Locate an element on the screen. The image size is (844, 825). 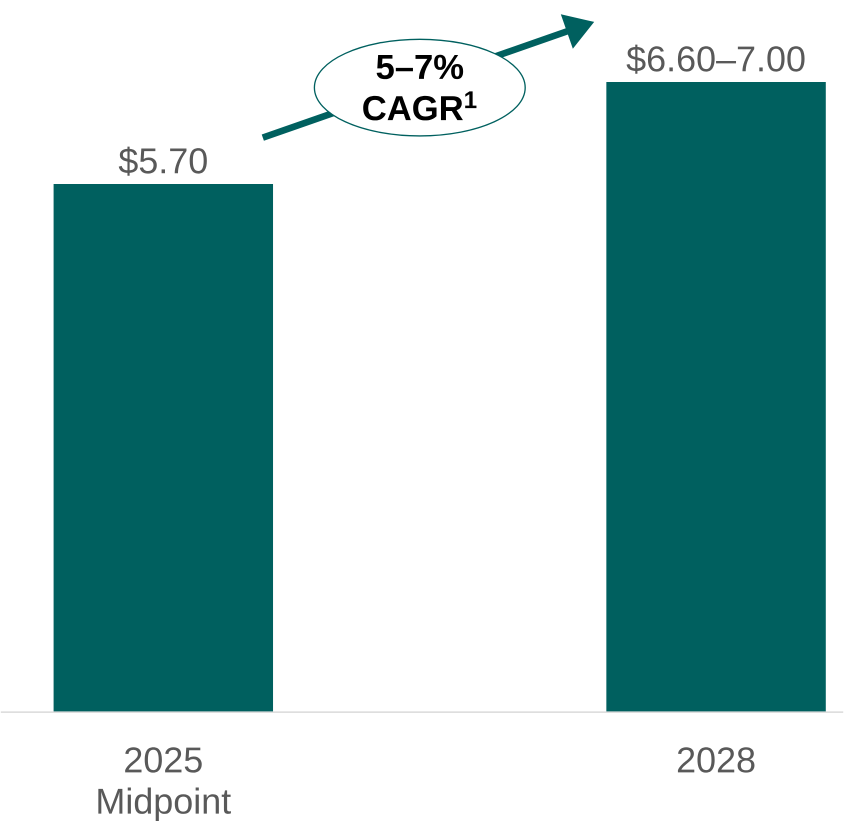
data-label: $6.60–7.00 is located at coordinates (715, 59).